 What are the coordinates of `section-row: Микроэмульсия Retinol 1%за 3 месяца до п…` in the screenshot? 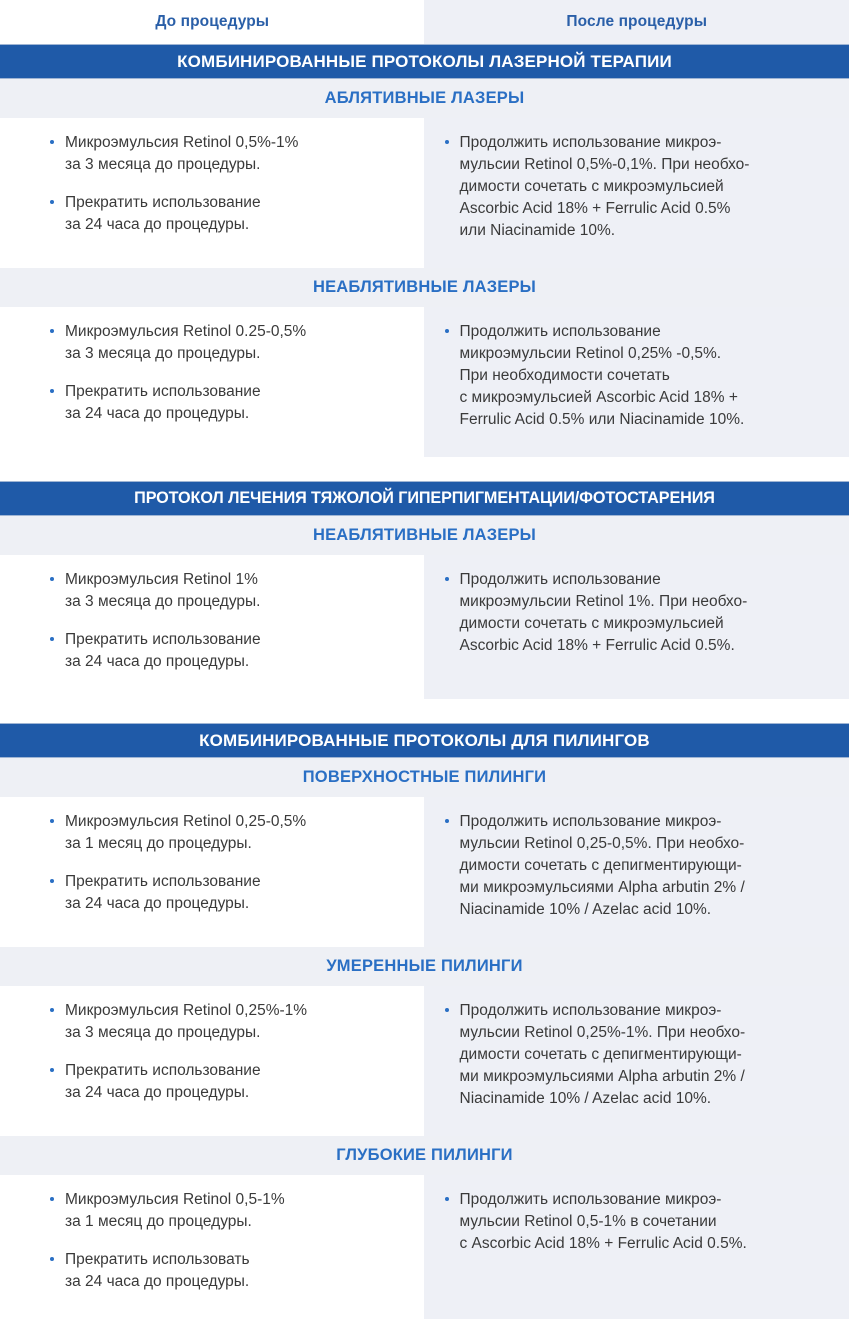 It's located at (424, 622).